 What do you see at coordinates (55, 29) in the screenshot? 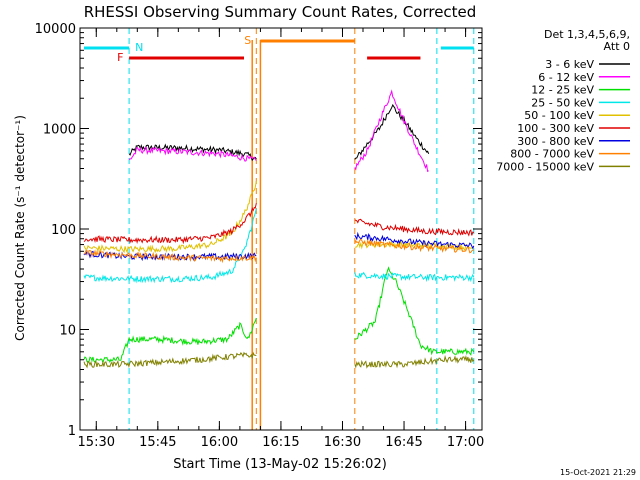
I see `y-tick-label: 10000` at bounding box center [55, 29].